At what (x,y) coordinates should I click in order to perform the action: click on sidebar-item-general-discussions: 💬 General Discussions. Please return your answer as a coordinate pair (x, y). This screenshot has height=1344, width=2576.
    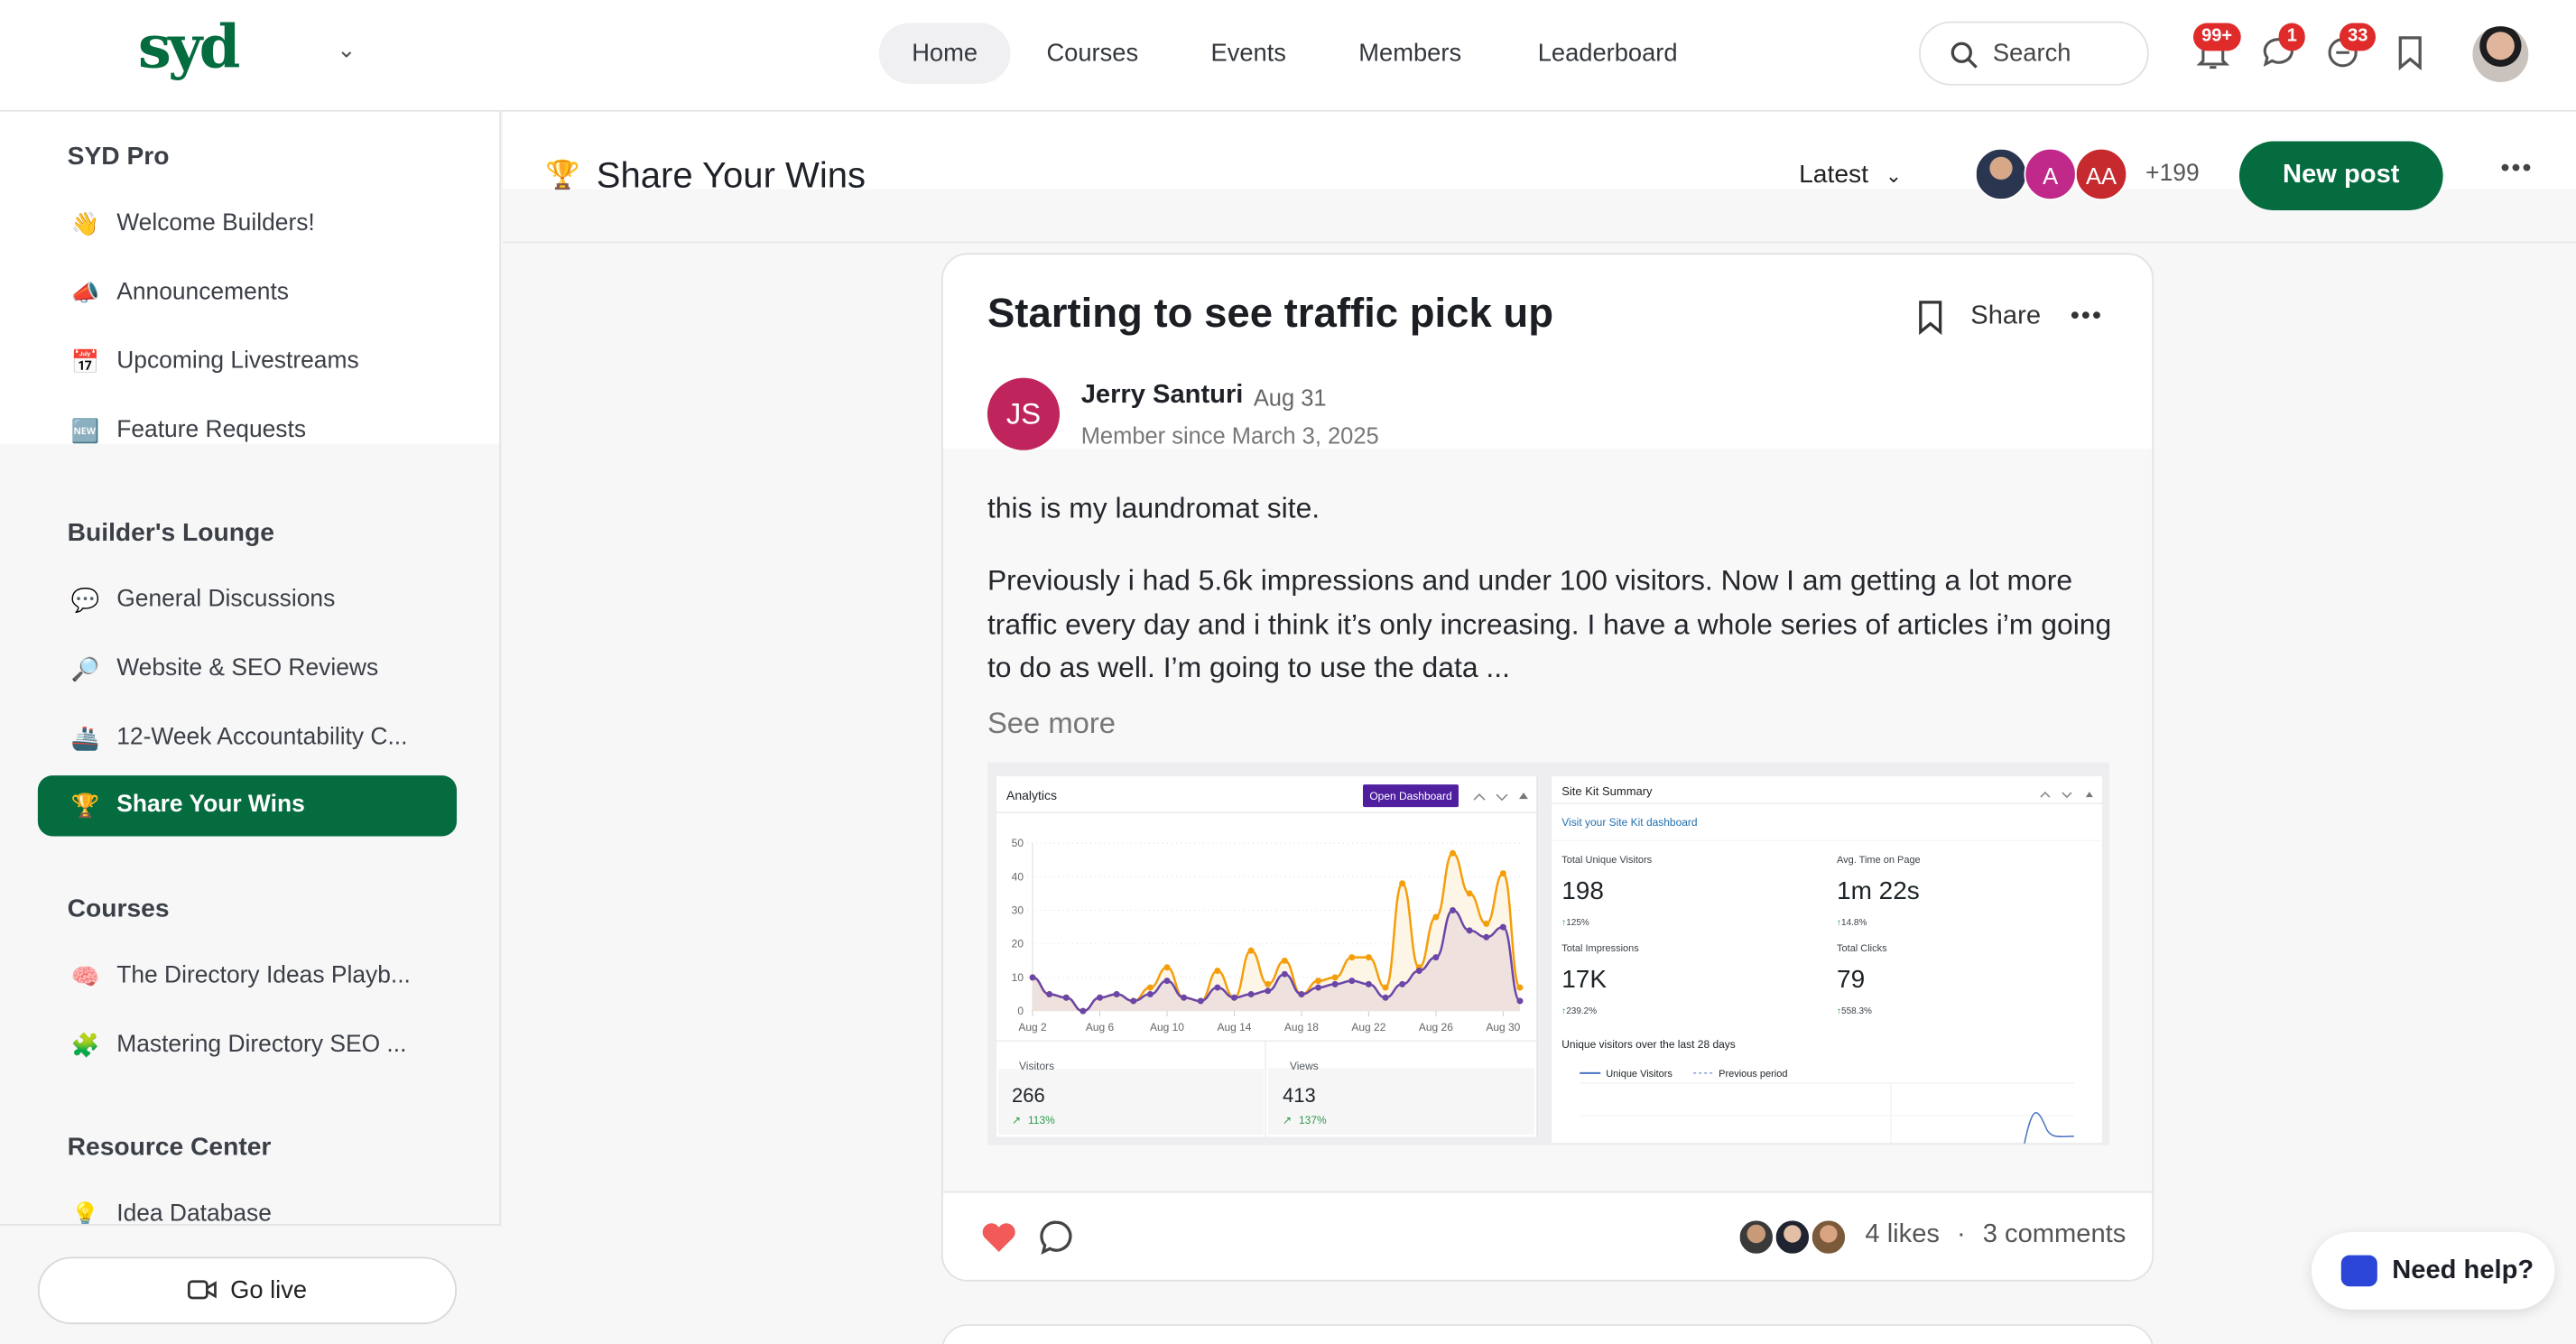
    Looking at the image, I should click on (247, 600).